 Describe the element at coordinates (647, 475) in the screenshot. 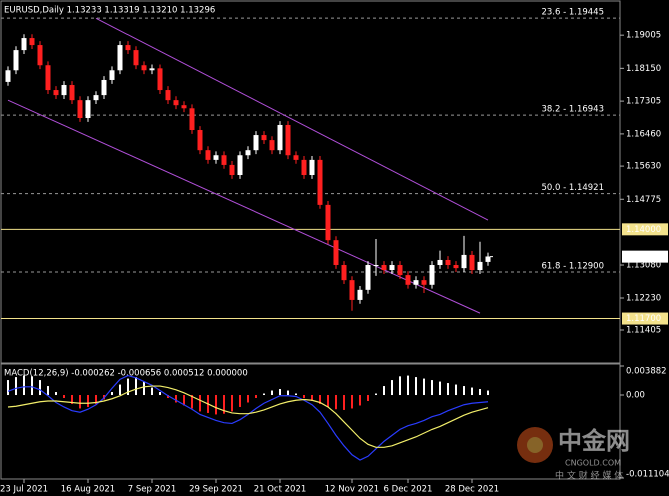

I see `macd-y-tick-label: -0.011104` at that location.